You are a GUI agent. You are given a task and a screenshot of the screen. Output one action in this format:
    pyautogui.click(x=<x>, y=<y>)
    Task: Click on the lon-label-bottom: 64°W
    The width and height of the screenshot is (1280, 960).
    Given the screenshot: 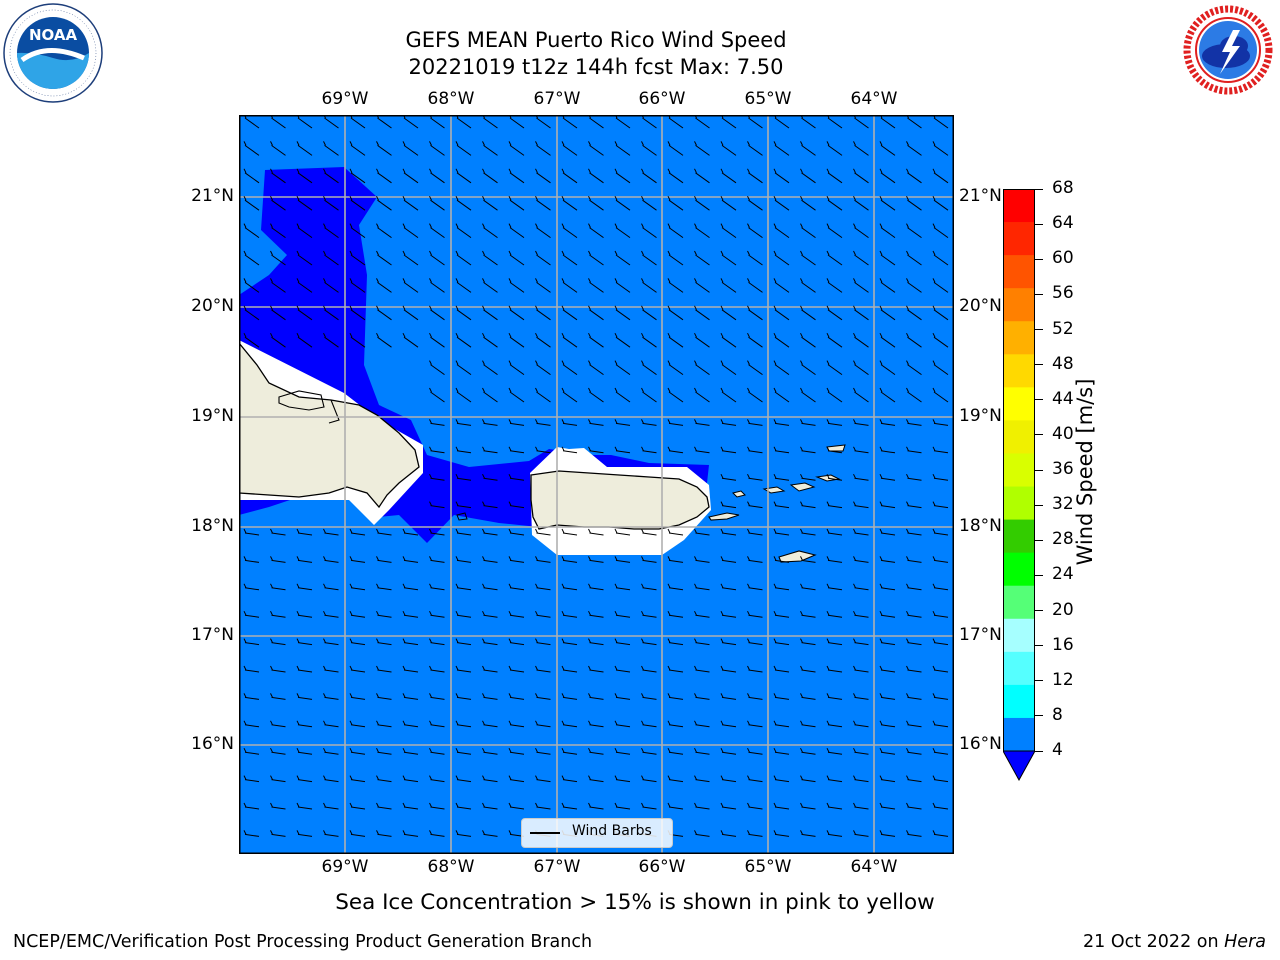 What is the action you would take?
    pyautogui.click(x=874, y=867)
    